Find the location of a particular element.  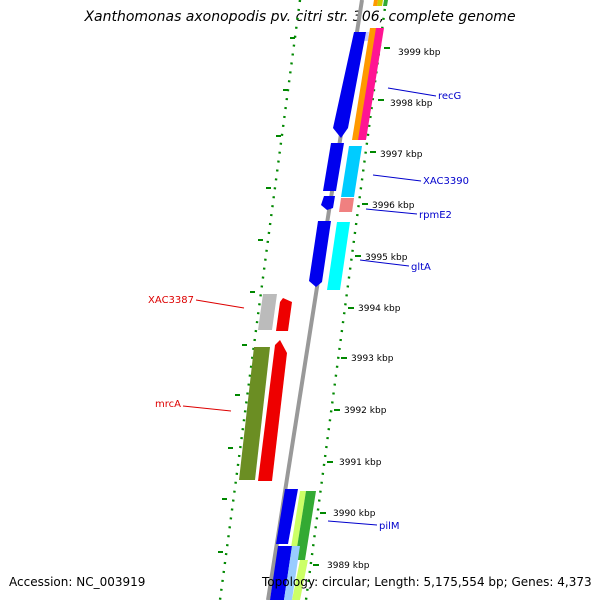

feature-pilM-yellowgreen is located at coordinates (297, 525).